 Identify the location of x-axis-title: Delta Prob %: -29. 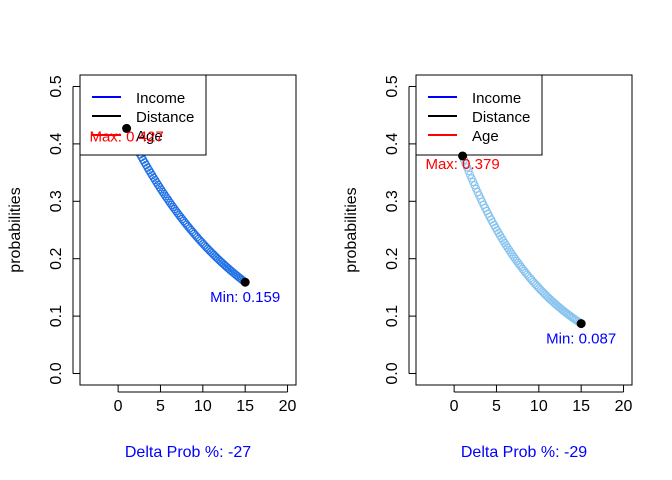
(524, 452).